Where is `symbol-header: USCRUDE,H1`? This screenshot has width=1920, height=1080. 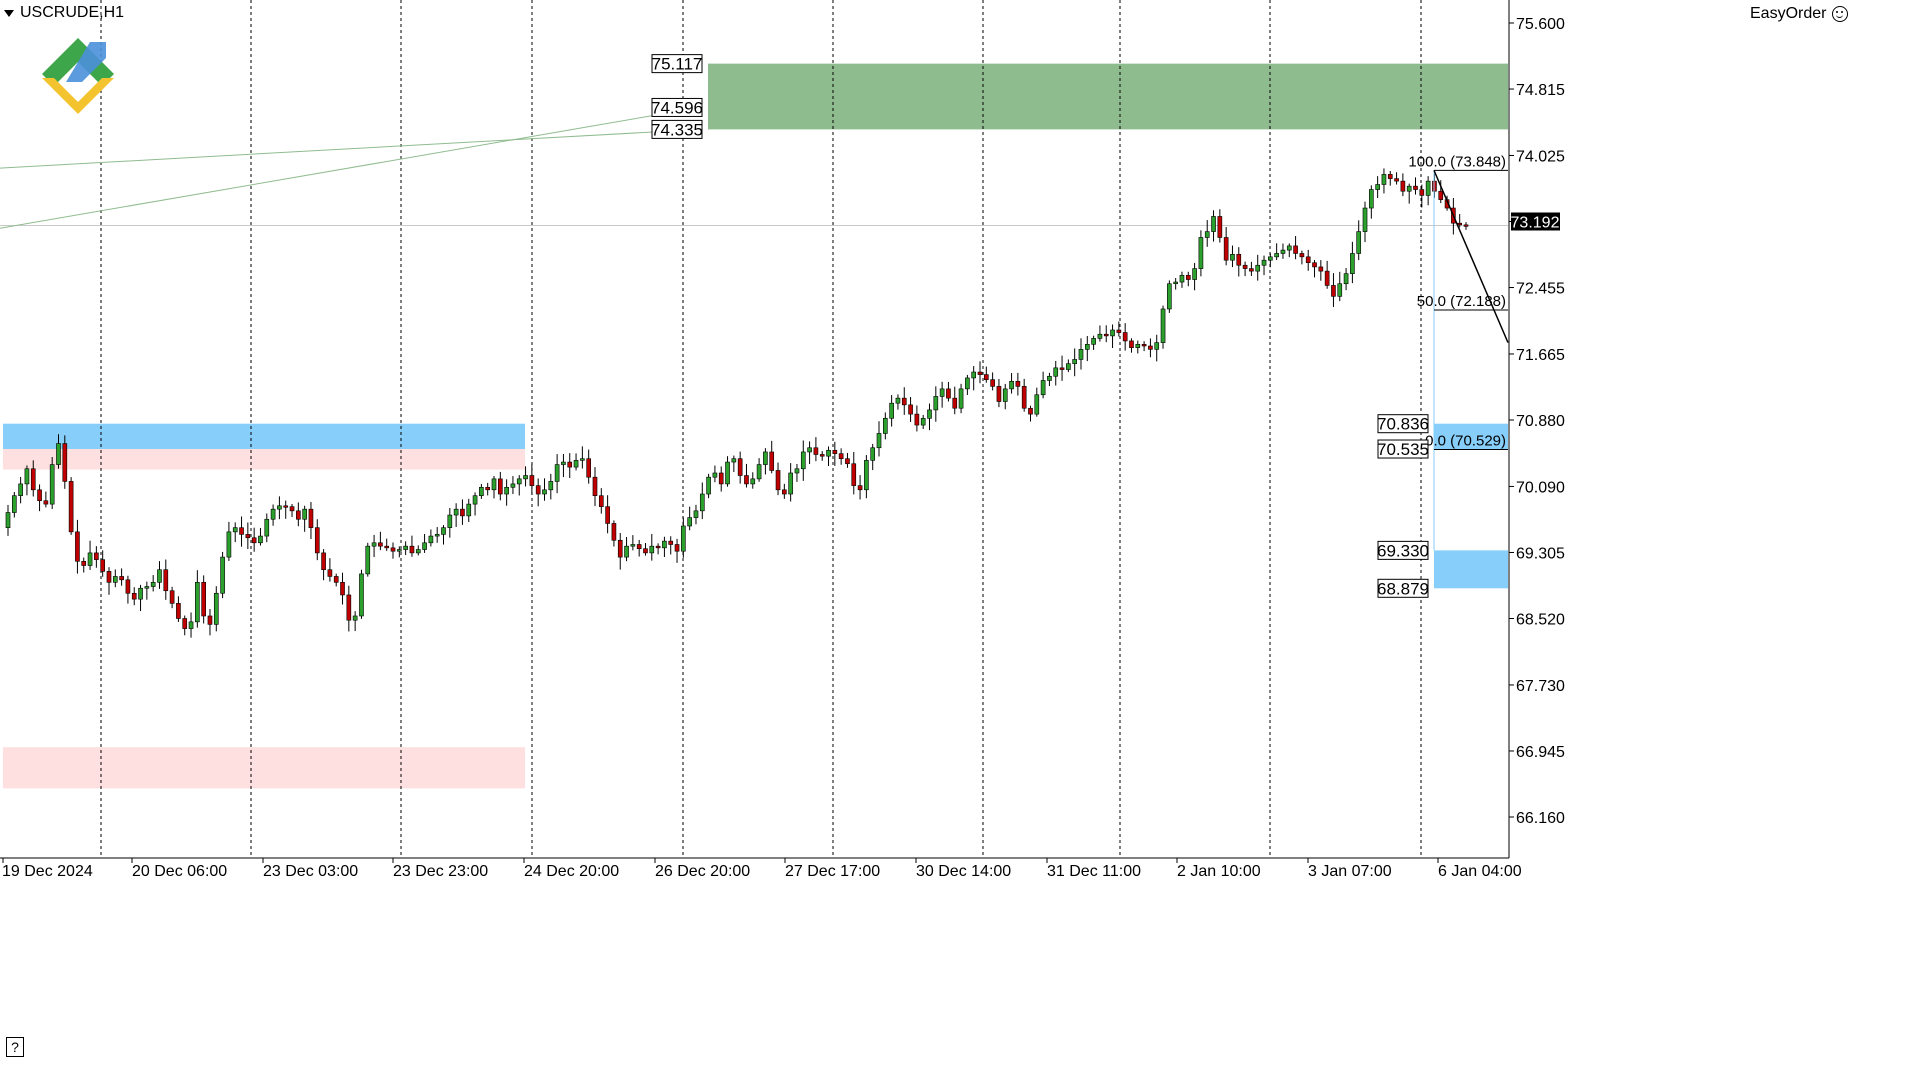 symbol-header: USCRUDE,H1 is located at coordinates (64, 13).